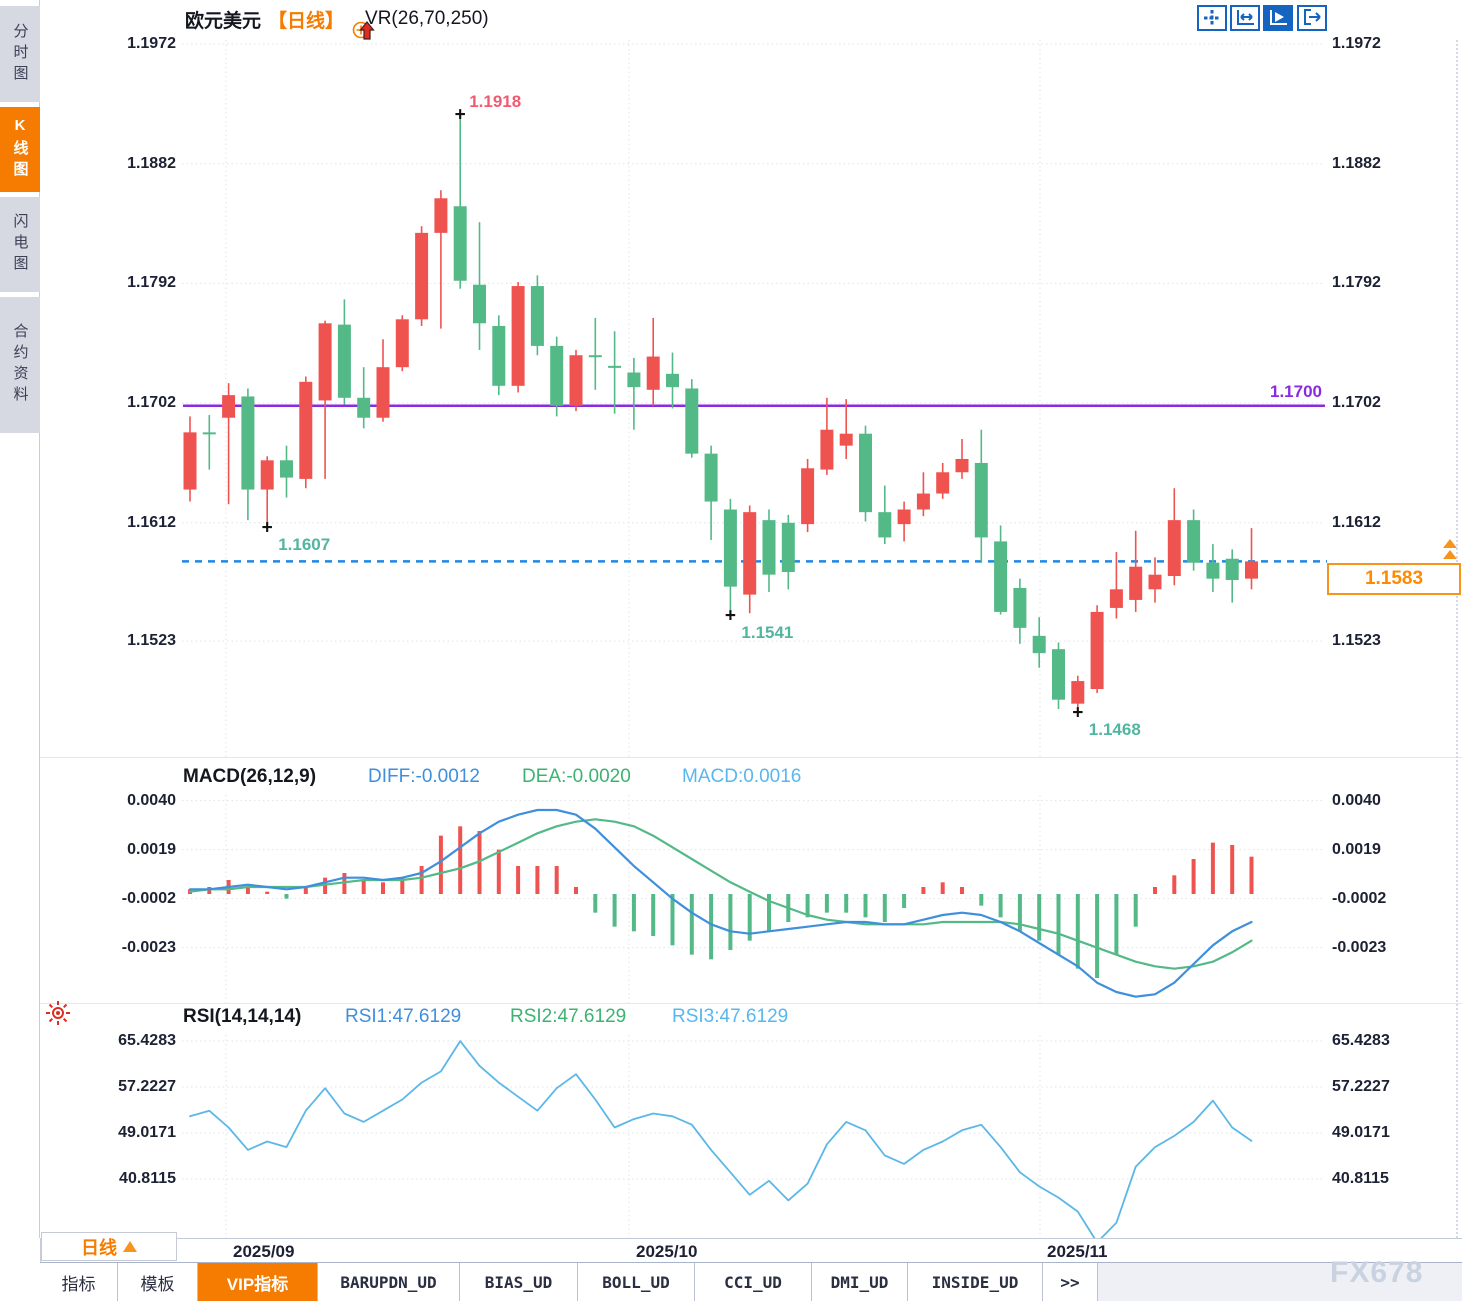 The height and width of the screenshot is (1301, 1462). Describe the element at coordinates (427, 18) in the screenshot. I see `vr-indicator-label: VR(26,70,250)` at that location.